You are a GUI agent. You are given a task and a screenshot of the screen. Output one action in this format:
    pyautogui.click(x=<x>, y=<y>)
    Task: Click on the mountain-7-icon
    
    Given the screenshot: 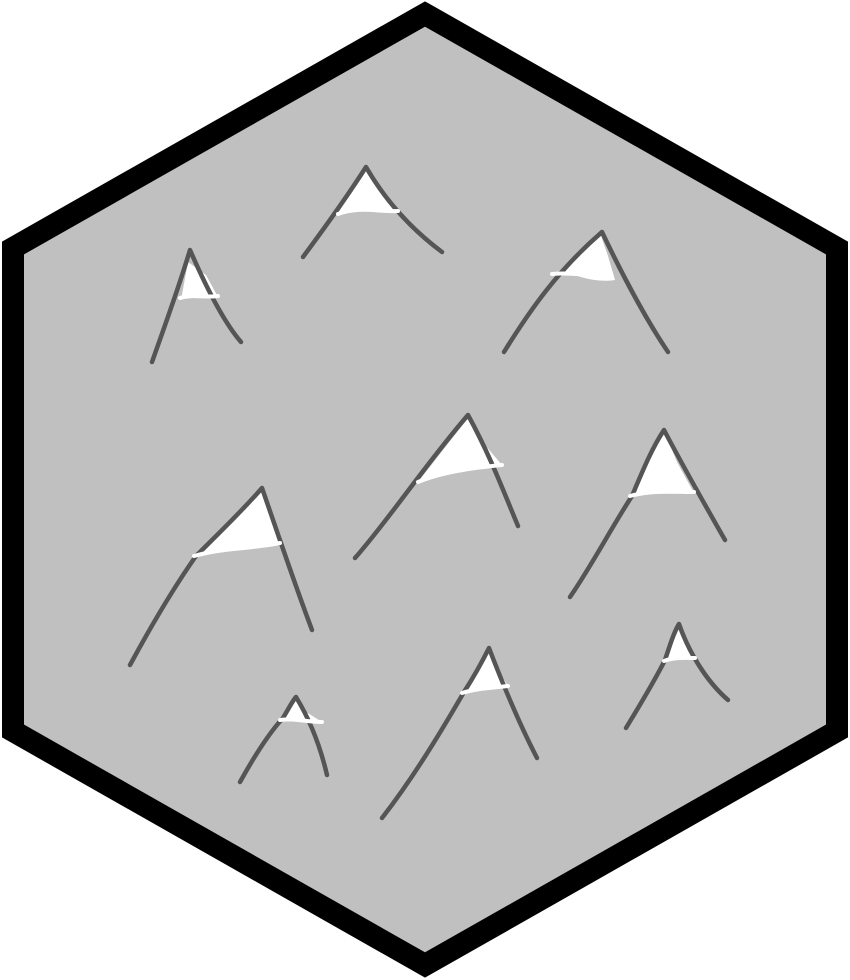 What is the action you would take?
    pyautogui.click(x=283, y=739)
    